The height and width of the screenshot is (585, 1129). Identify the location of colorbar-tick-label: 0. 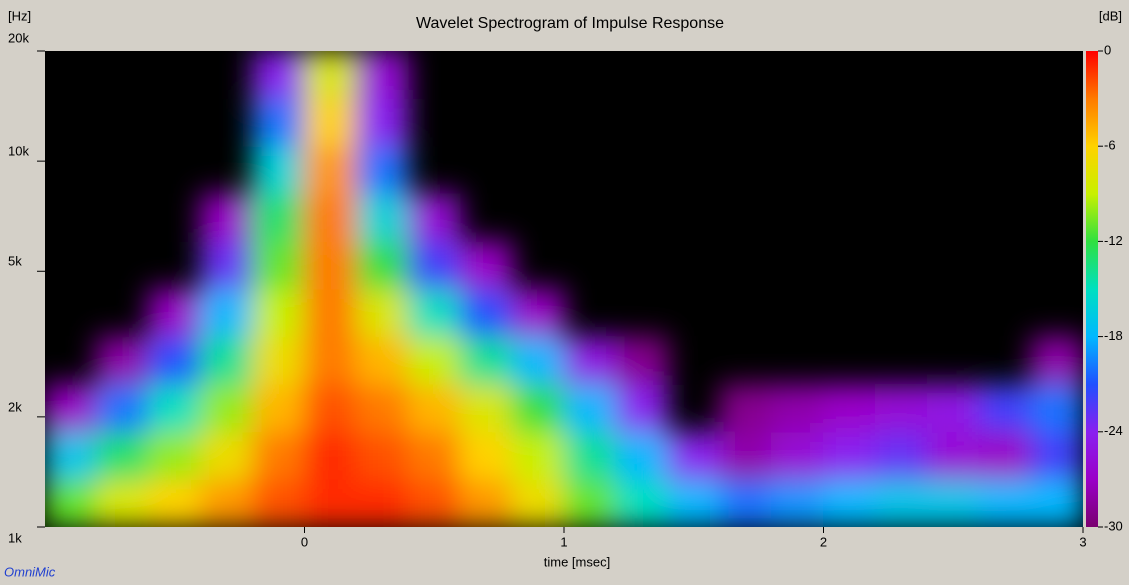
(1107, 49).